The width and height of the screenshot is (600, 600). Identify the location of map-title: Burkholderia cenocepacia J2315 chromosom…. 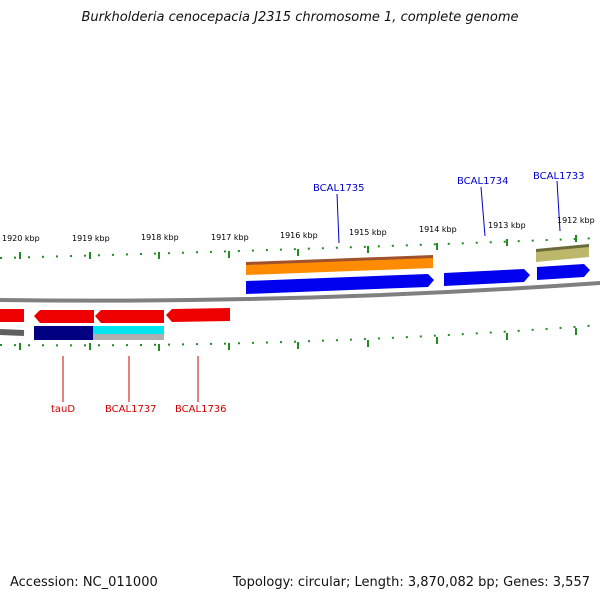
(300, 17).